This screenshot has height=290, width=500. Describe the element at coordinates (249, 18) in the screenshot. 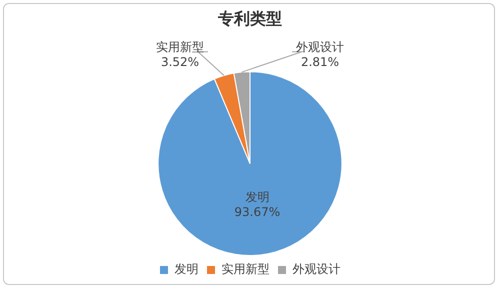

I see `chart-title: 专利类型` at that location.